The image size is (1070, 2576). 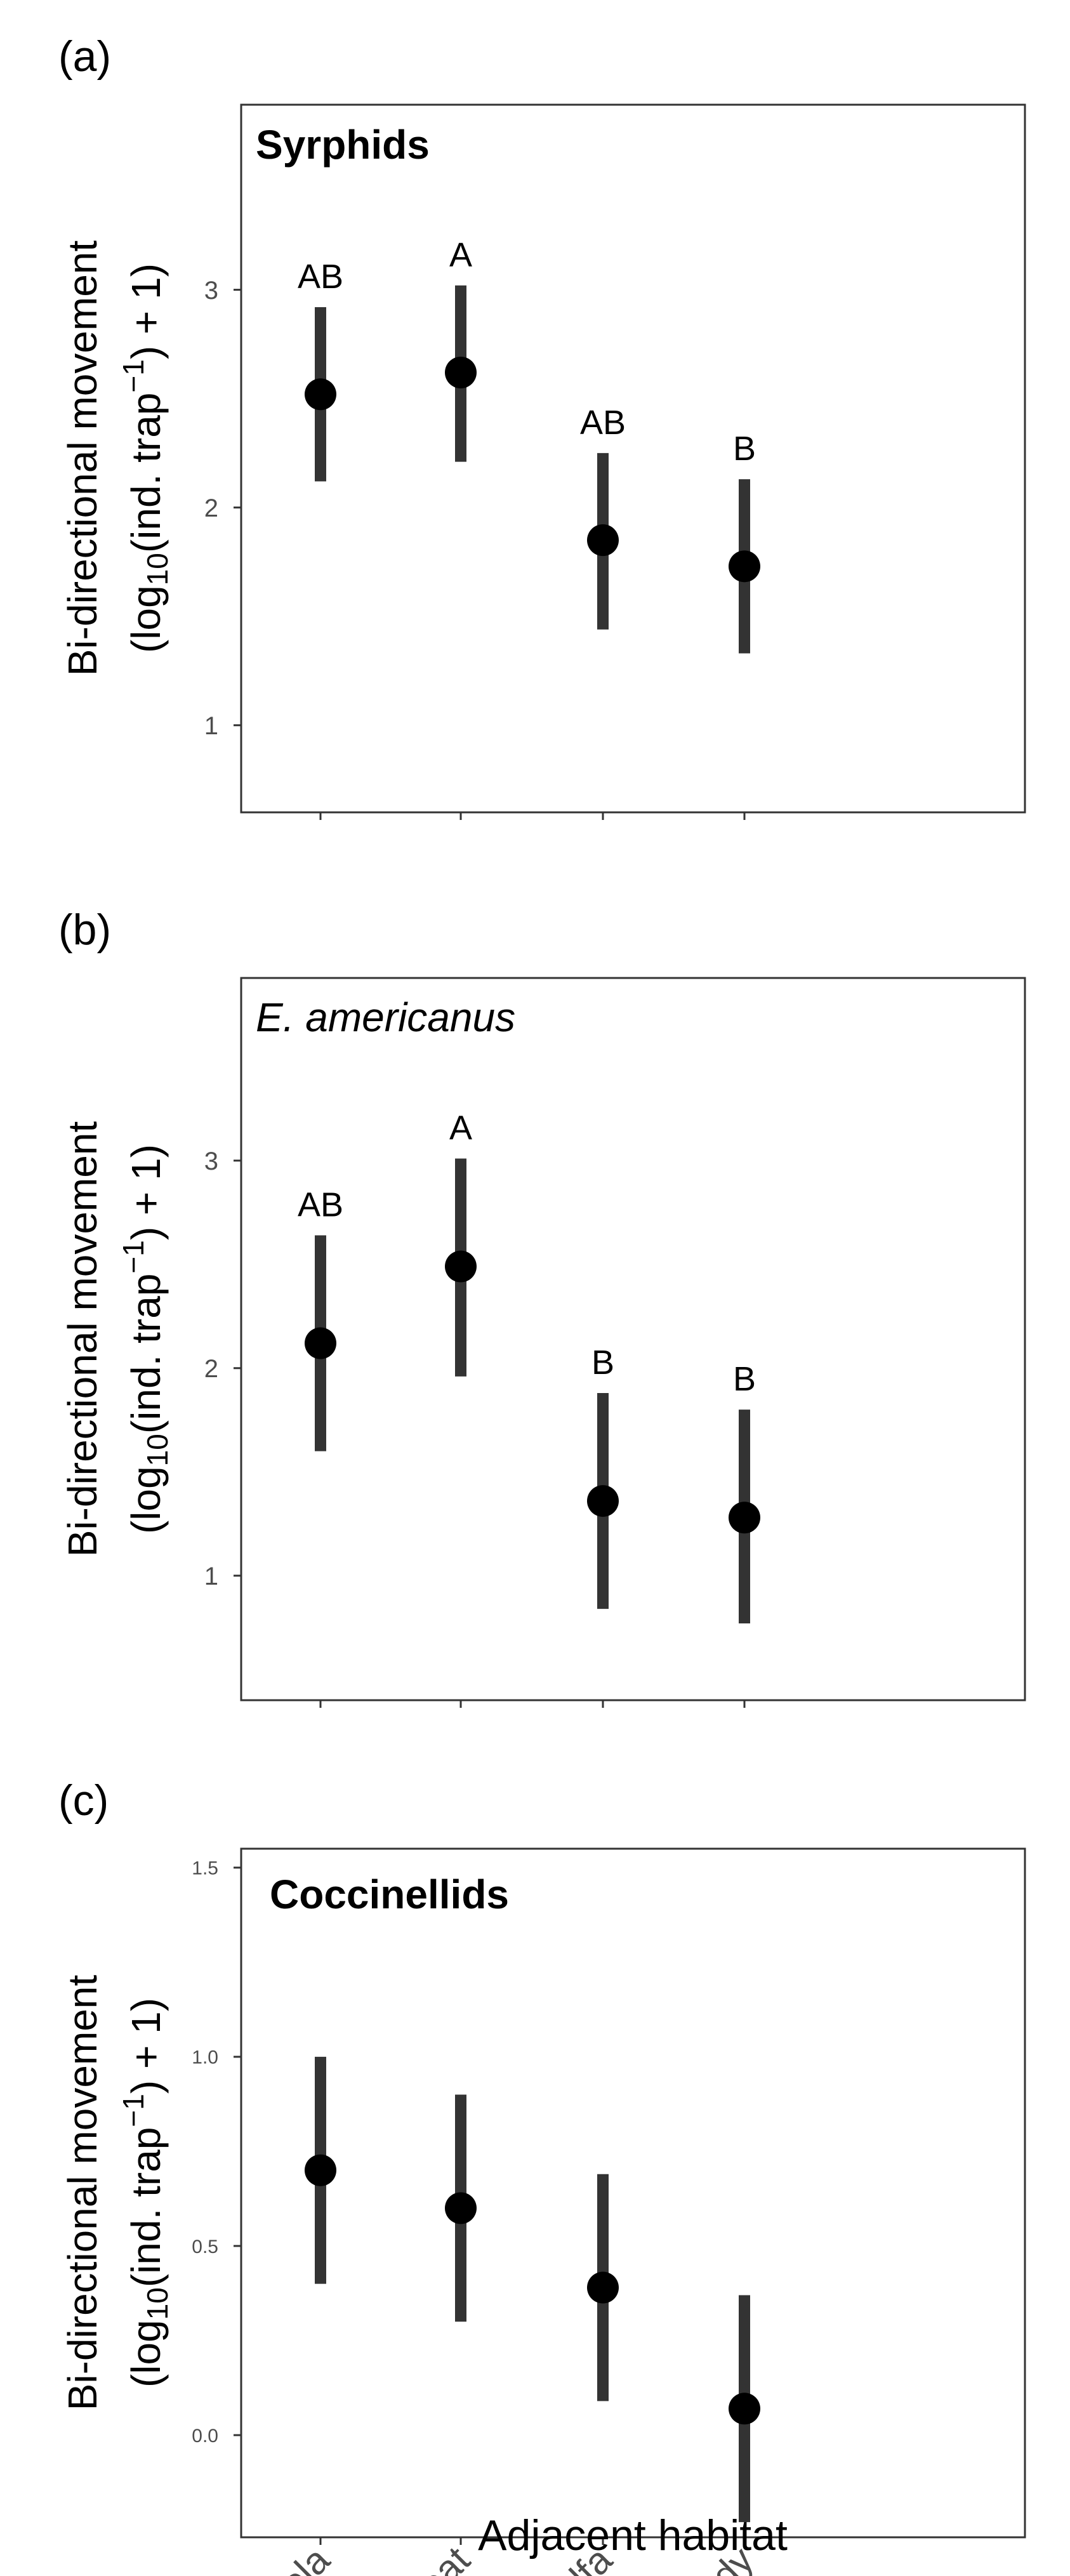 What do you see at coordinates (82, 459) in the screenshot?
I see `panel-a-ylabel-line1: Bi-directional movement` at bounding box center [82, 459].